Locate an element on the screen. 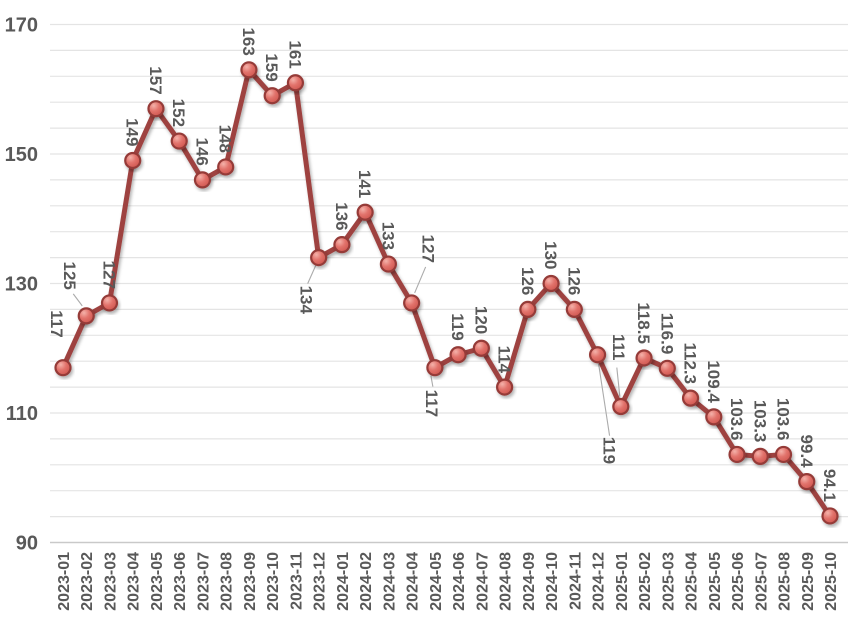 The height and width of the screenshot is (640, 856). x-axis-tick-label: 2025-06 is located at coordinates (738, 581).